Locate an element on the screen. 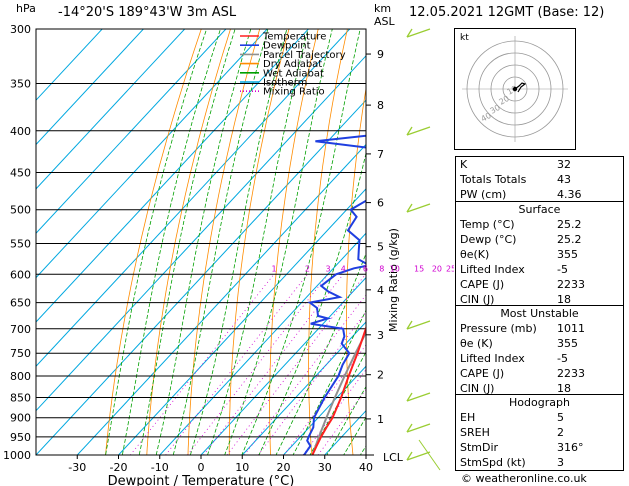 The width and height of the screenshot is (629, 486). row-label: SREH is located at coordinates (475, 432).